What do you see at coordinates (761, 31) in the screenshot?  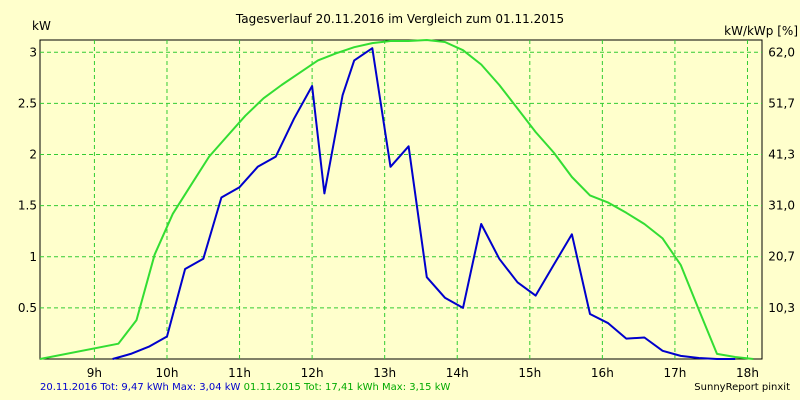 I see `y-axis-label-right: kW/kWp [%]` at bounding box center [761, 31].